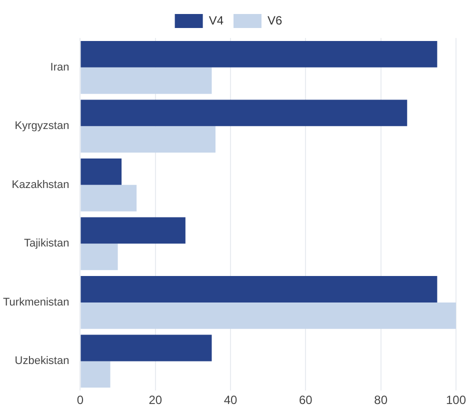  What do you see at coordinates (42, 126) in the screenshot?
I see `y-tick-label: Kyrgyzstan` at bounding box center [42, 126].